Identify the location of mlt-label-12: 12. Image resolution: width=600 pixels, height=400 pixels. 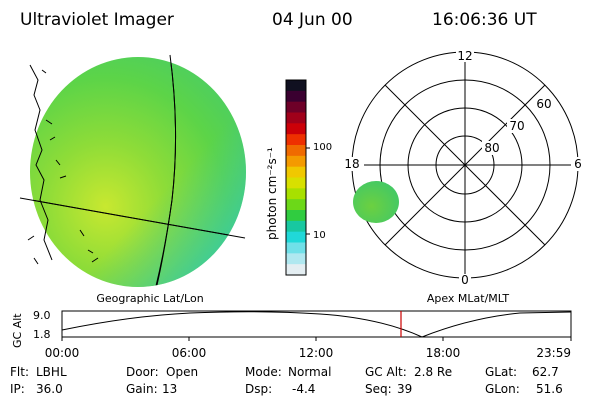
(464, 56).